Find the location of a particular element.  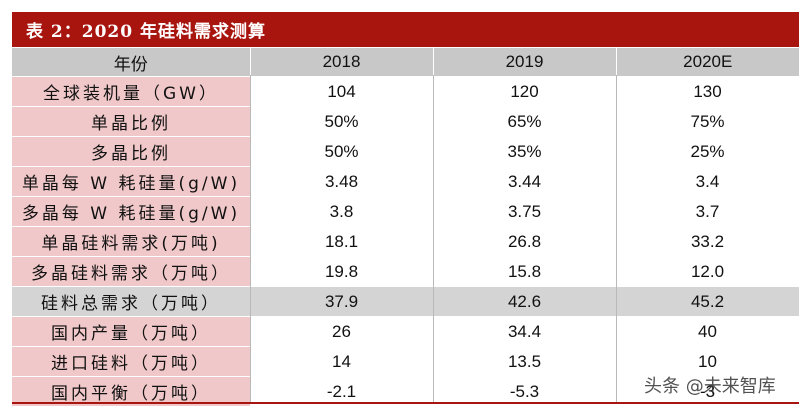

cell-value: 104 is located at coordinates (341, 91).